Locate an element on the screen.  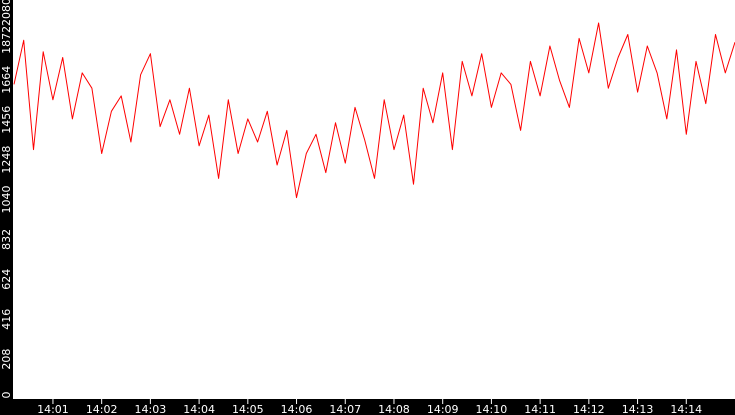
x-tick-label: 14:02 is located at coordinates (102, 409).